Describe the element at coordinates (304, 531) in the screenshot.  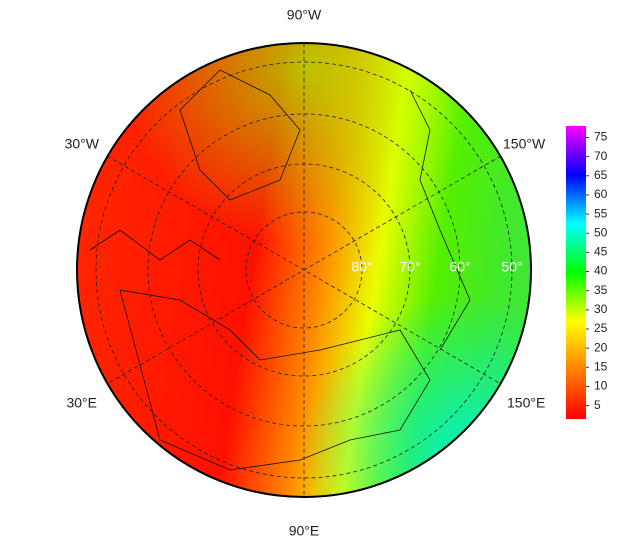
I see `meridian-label: 90°E` at that location.